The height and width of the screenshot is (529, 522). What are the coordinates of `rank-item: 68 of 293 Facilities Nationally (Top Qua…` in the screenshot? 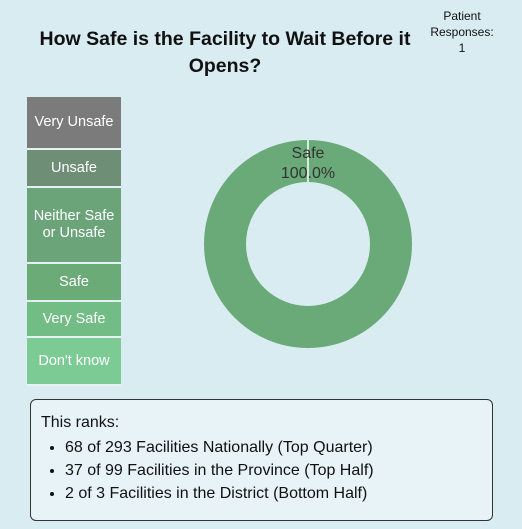 It's located at (273, 447).